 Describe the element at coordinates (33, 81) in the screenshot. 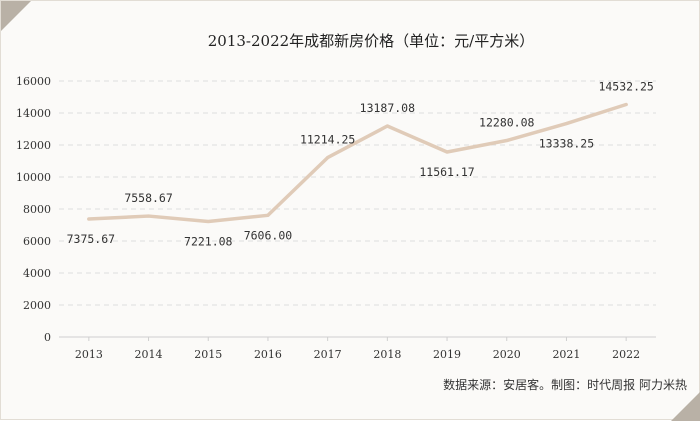

I see `y-tick-label: 16000` at that location.